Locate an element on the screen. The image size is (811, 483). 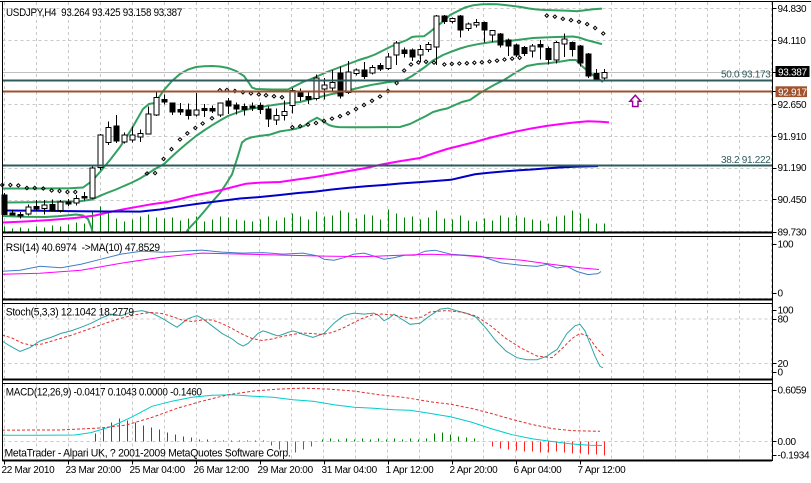
svg-text: Stoch(5,3,3) 12.1042 18.2779 is located at coordinates (70, 313).